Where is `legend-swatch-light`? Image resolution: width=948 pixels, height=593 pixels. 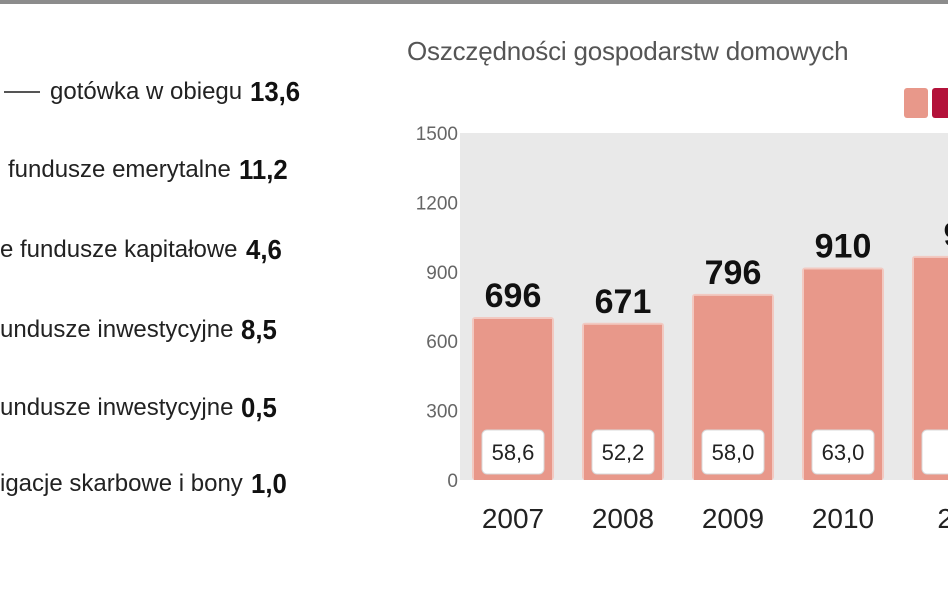 legend-swatch-light is located at coordinates (916, 103).